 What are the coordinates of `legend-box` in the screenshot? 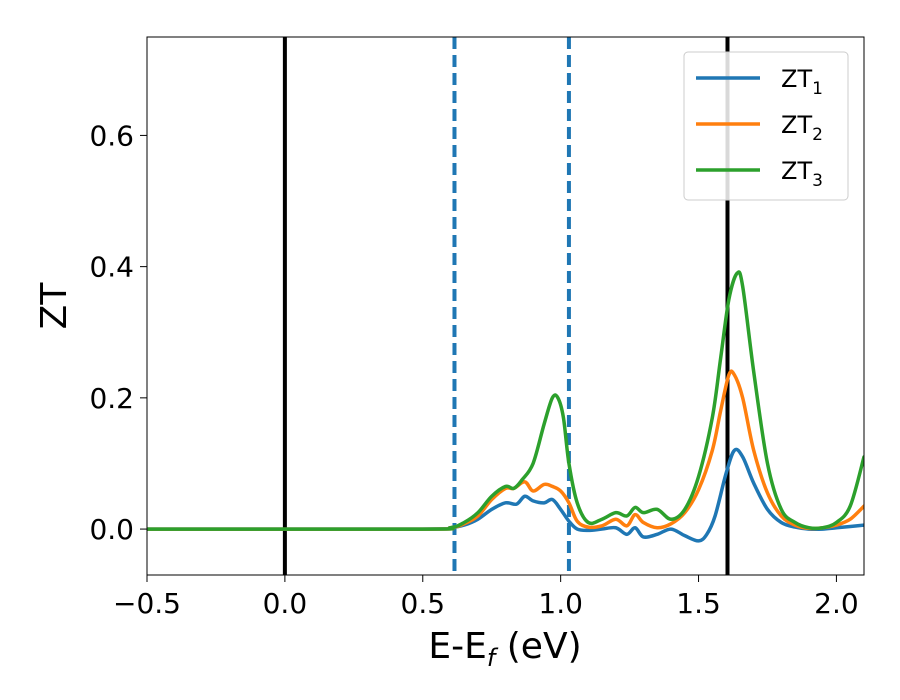 It's located at (766, 126).